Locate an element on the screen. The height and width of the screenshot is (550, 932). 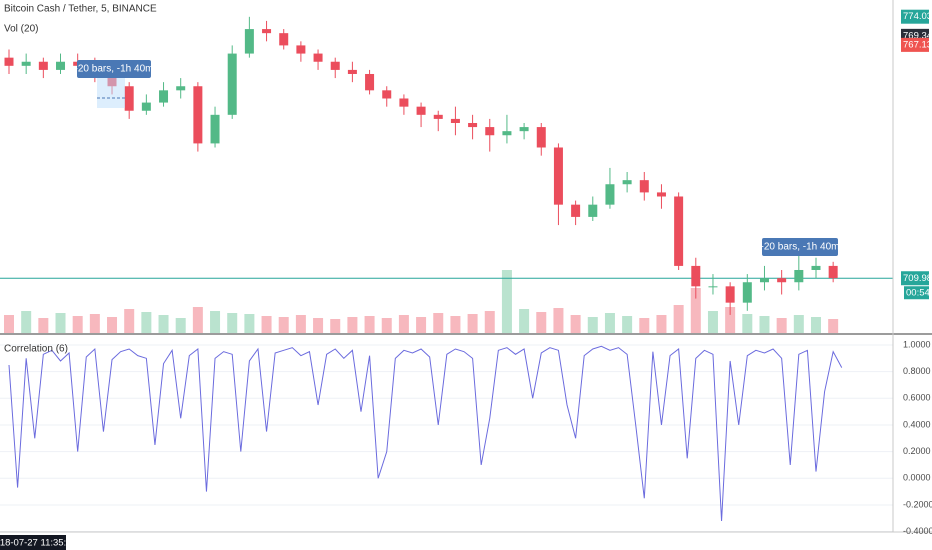
y-tick-label: -0.2000 is located at coordinates (917, 504).